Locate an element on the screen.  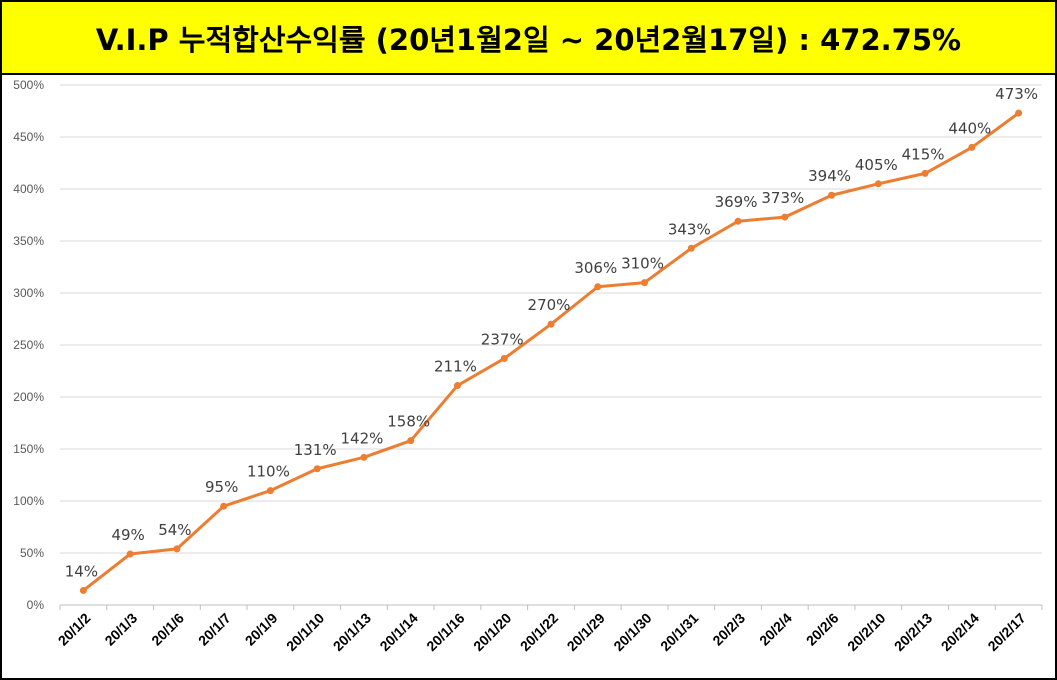
data-label: 131% is located at coordinates (315, 450).